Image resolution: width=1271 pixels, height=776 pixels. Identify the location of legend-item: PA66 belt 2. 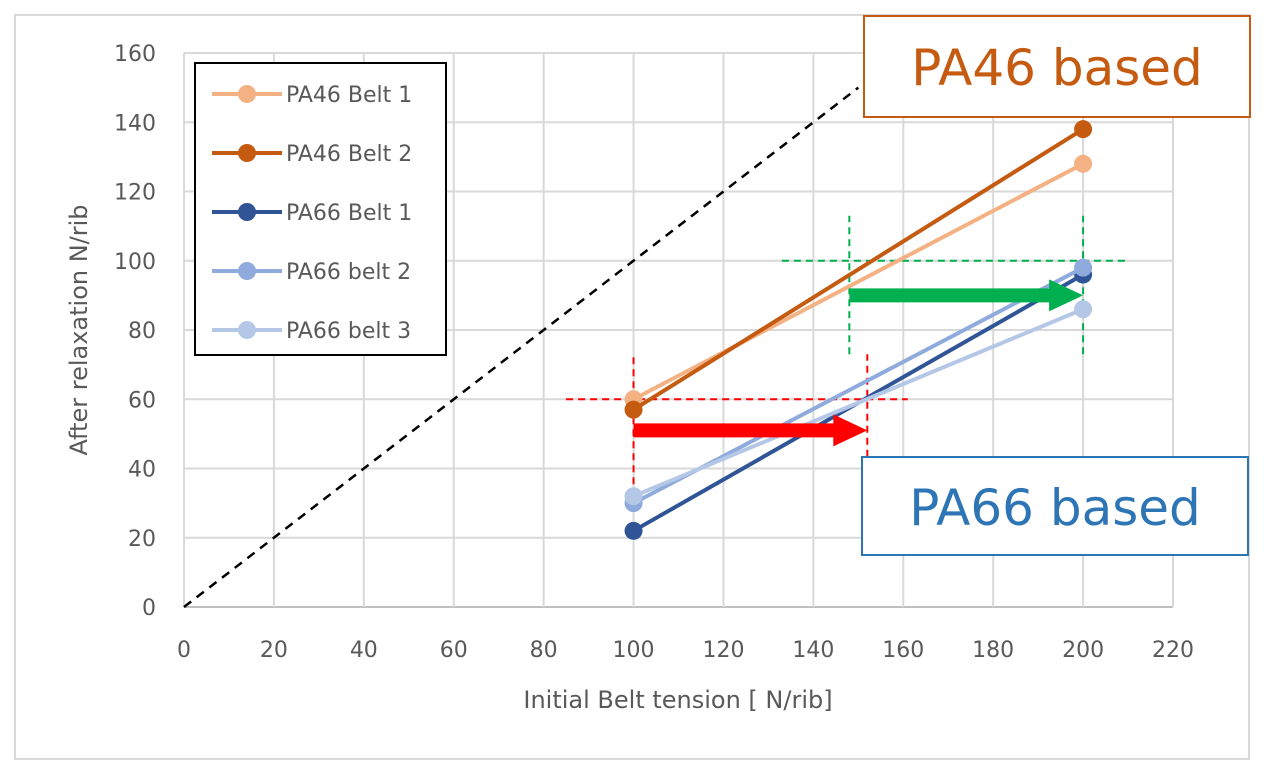
(311, 272).